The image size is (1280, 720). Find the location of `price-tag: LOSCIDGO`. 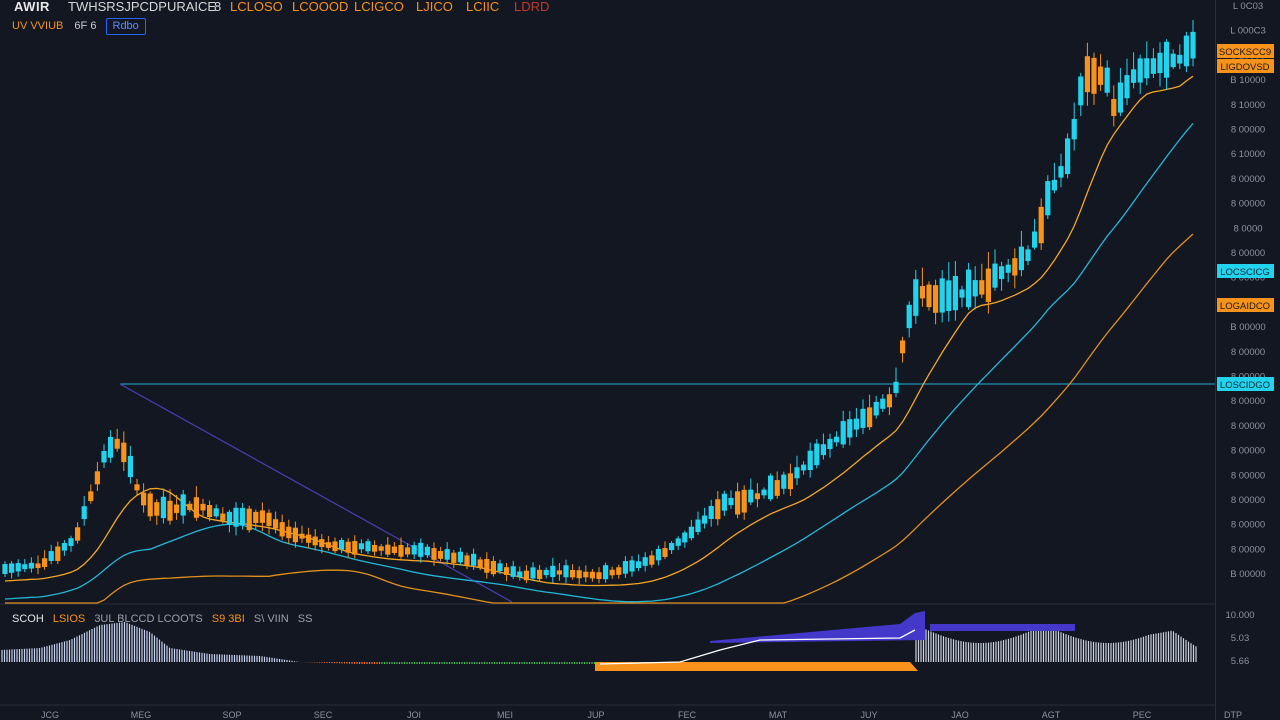

price-tag: LOSCIDGO is located at coordinates (1245, 384).